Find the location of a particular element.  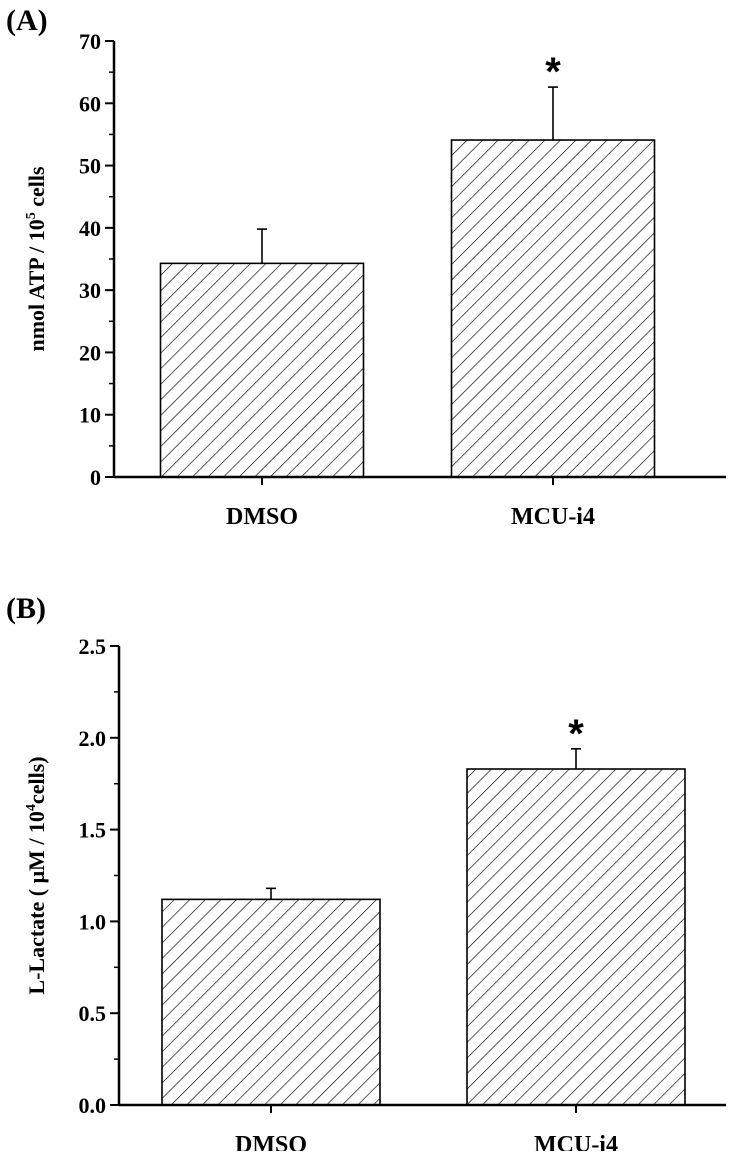

y-axis-title-a: nmol ATP / 105 cells is located at coordinates (36, 258).